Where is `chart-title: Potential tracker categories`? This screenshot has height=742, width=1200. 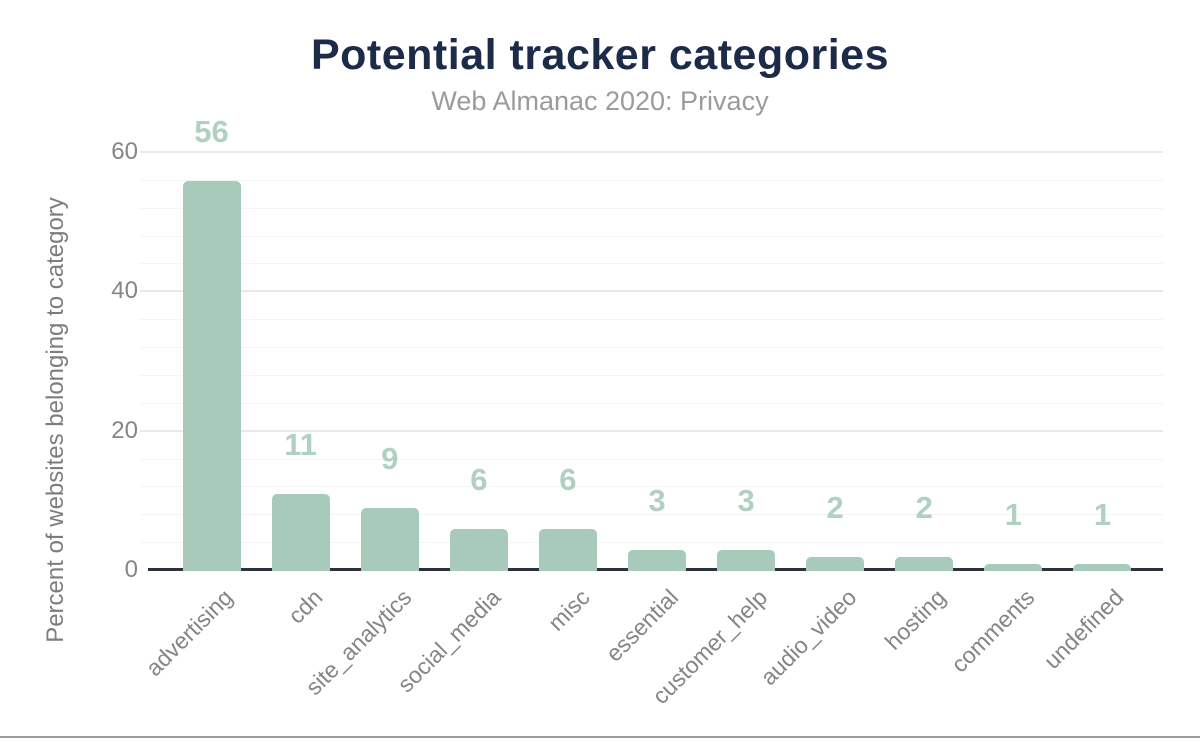 chart-title: Potential tracker categories is located at coordinates (600, 55).